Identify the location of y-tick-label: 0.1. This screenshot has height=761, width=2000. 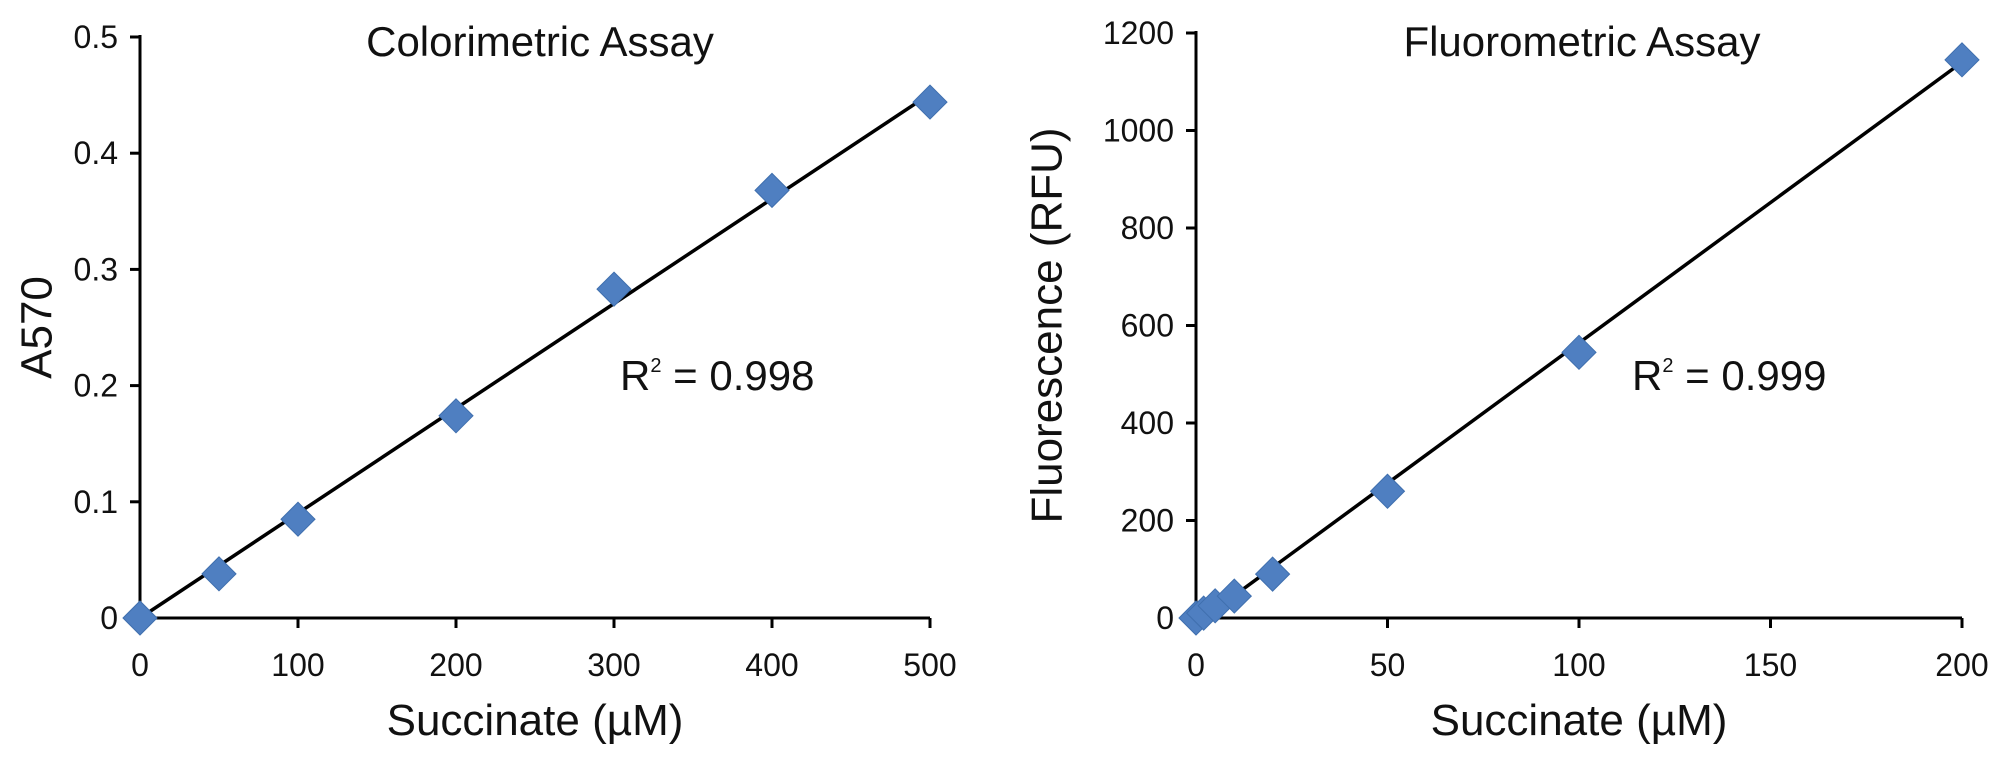
(96, 502).